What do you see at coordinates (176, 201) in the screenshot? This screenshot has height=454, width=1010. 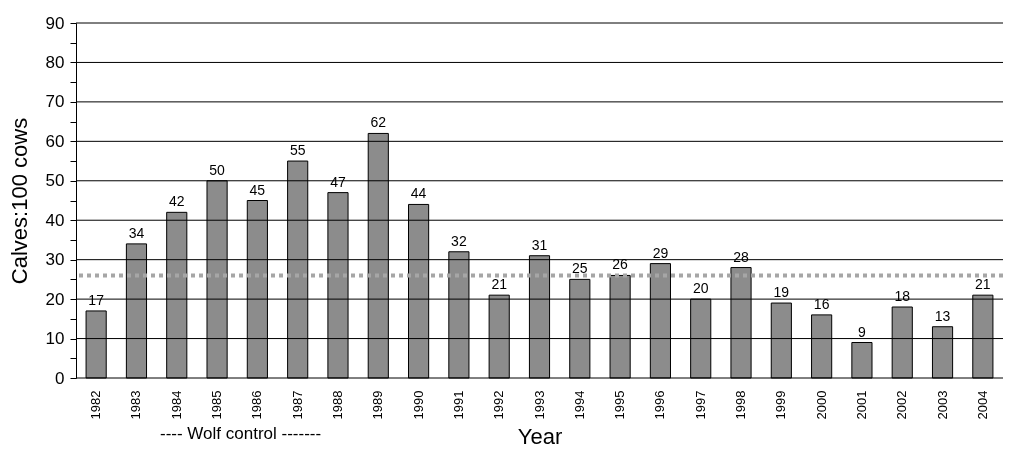 I see `data-label: 42` at bounding box center [176, 201].